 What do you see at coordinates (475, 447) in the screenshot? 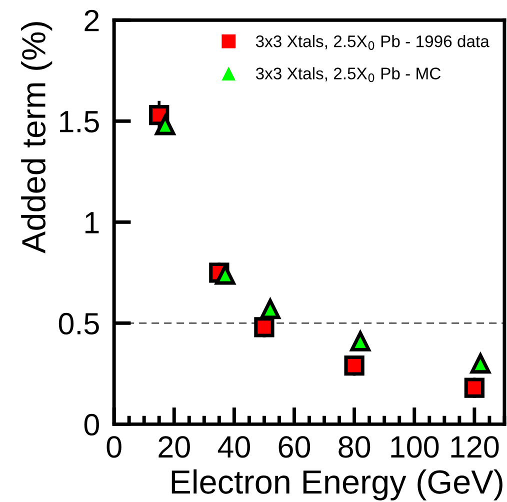
I see `x-tick-label: 120` at bounding box center [475, 447].